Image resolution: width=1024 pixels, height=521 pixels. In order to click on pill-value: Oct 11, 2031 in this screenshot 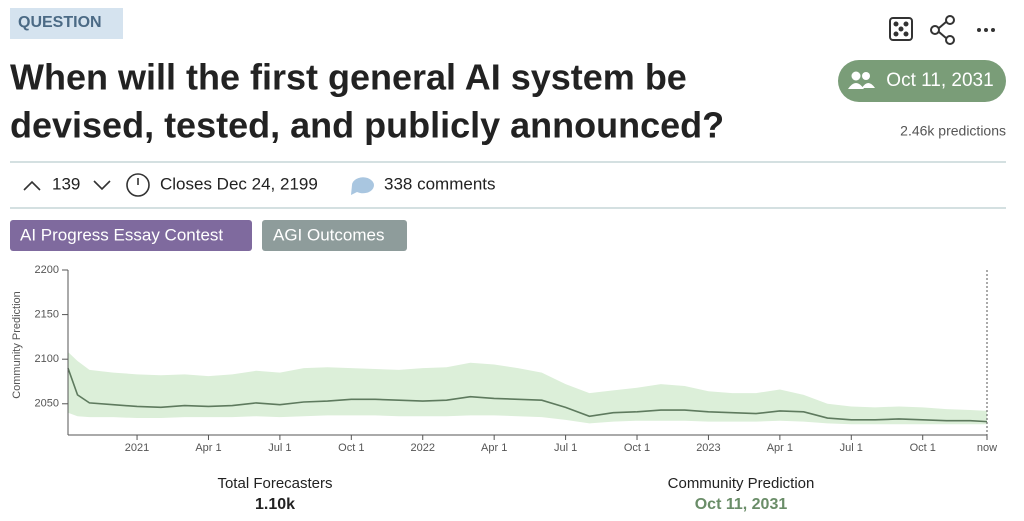, I will do `click(939, 80)`.